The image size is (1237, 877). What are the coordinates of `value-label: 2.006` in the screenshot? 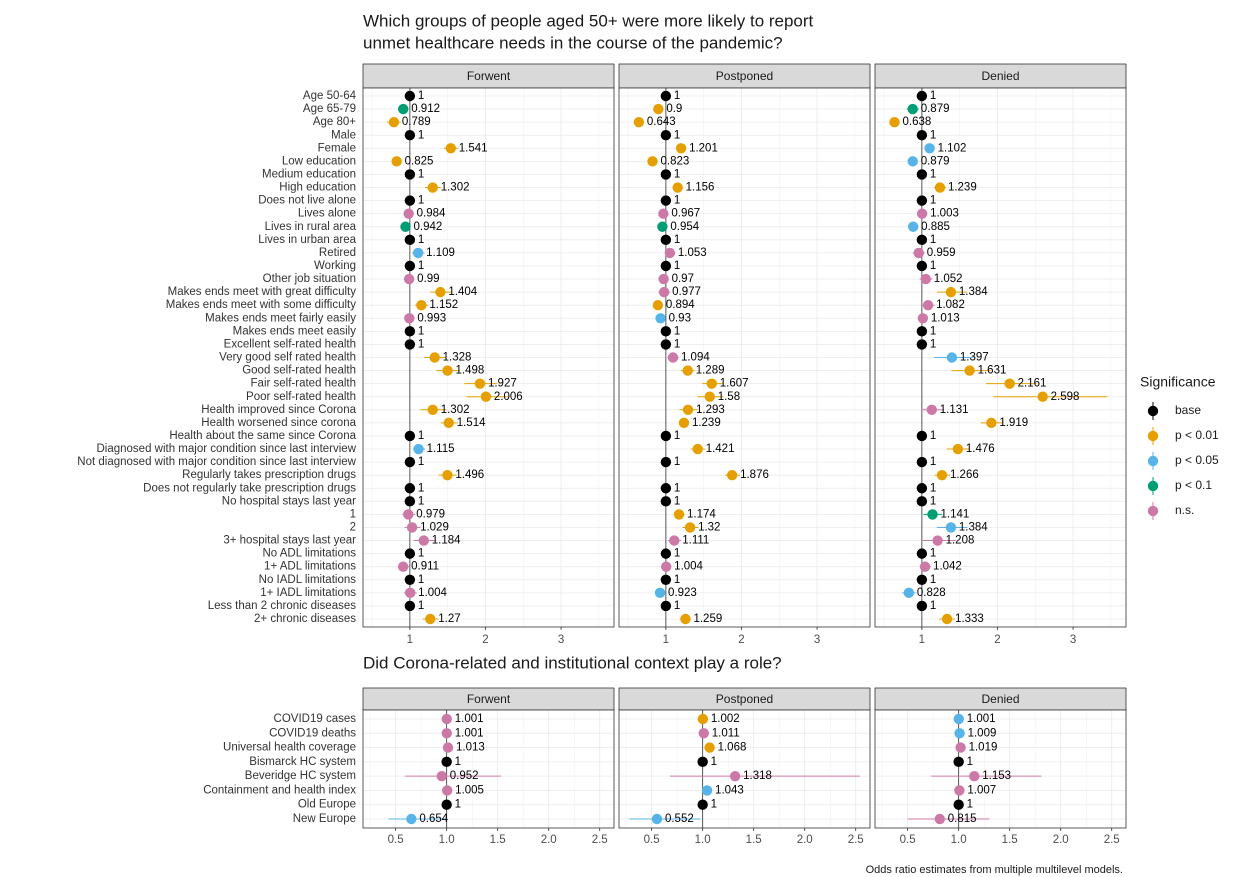 It's located at (508, 397).